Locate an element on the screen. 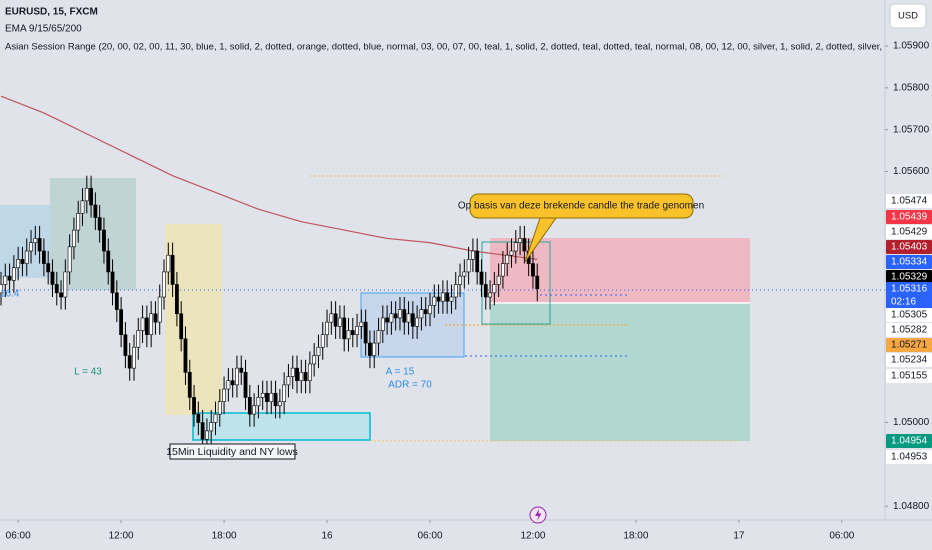 The image size is (932, 550). x-tick-label: 12:00 is located at coordinates (121, 536).